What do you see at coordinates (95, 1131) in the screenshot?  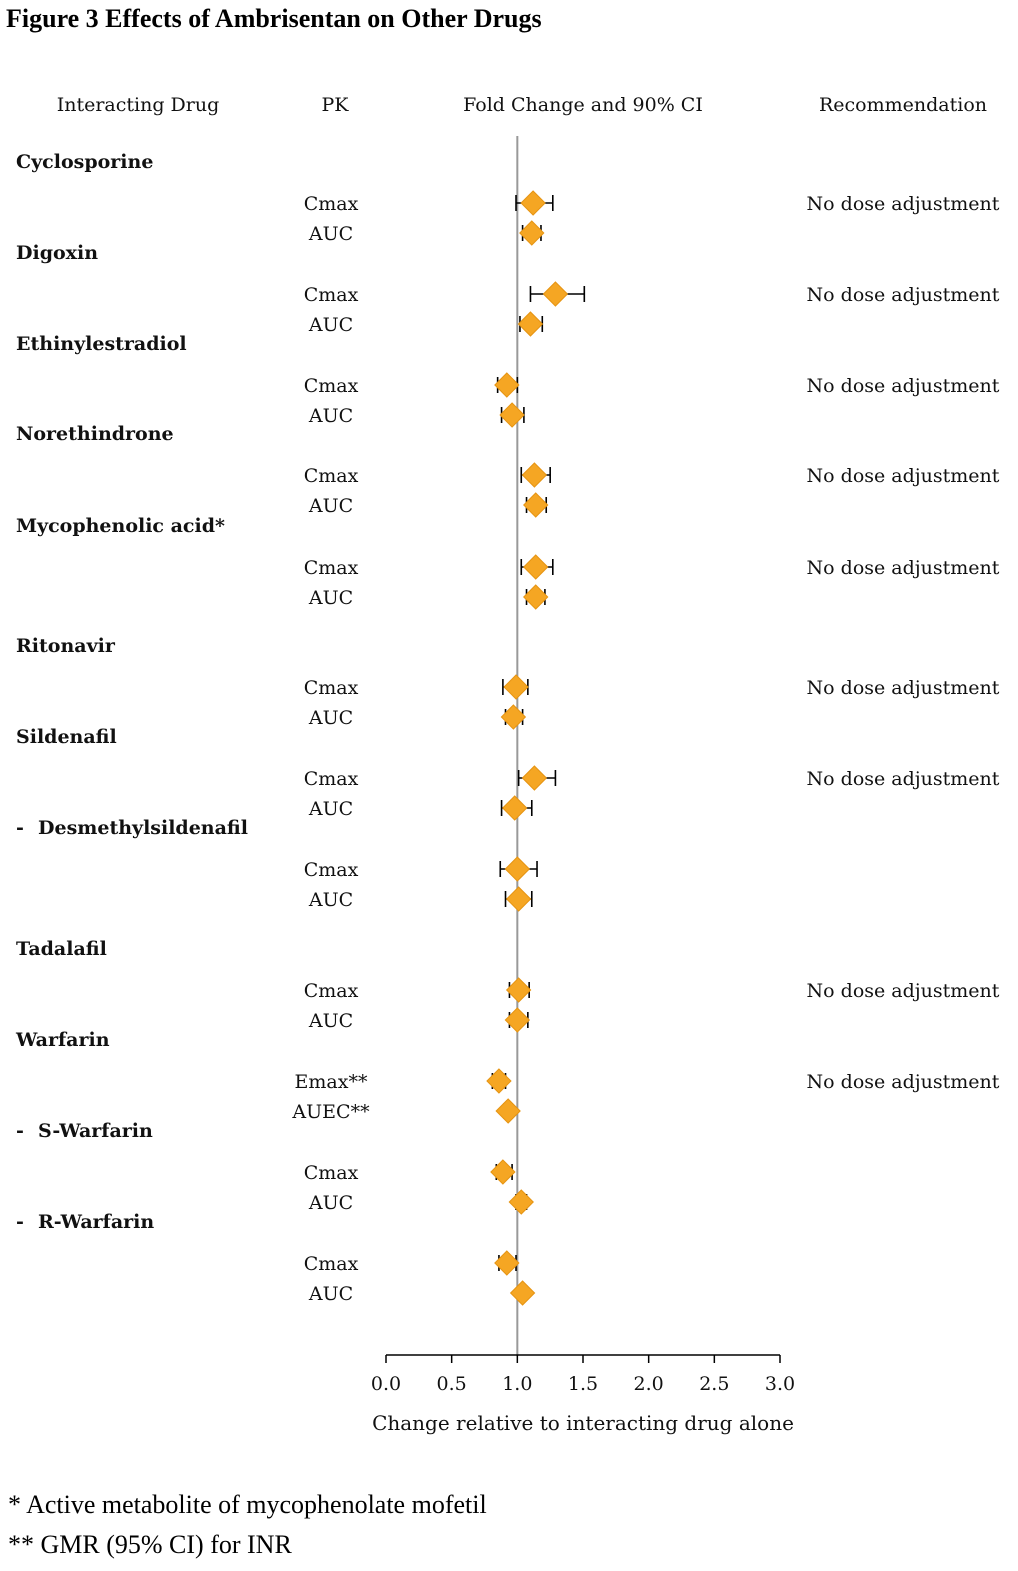 I see `drug-label: S-Warfarin` at bounding box center [95, 1131].